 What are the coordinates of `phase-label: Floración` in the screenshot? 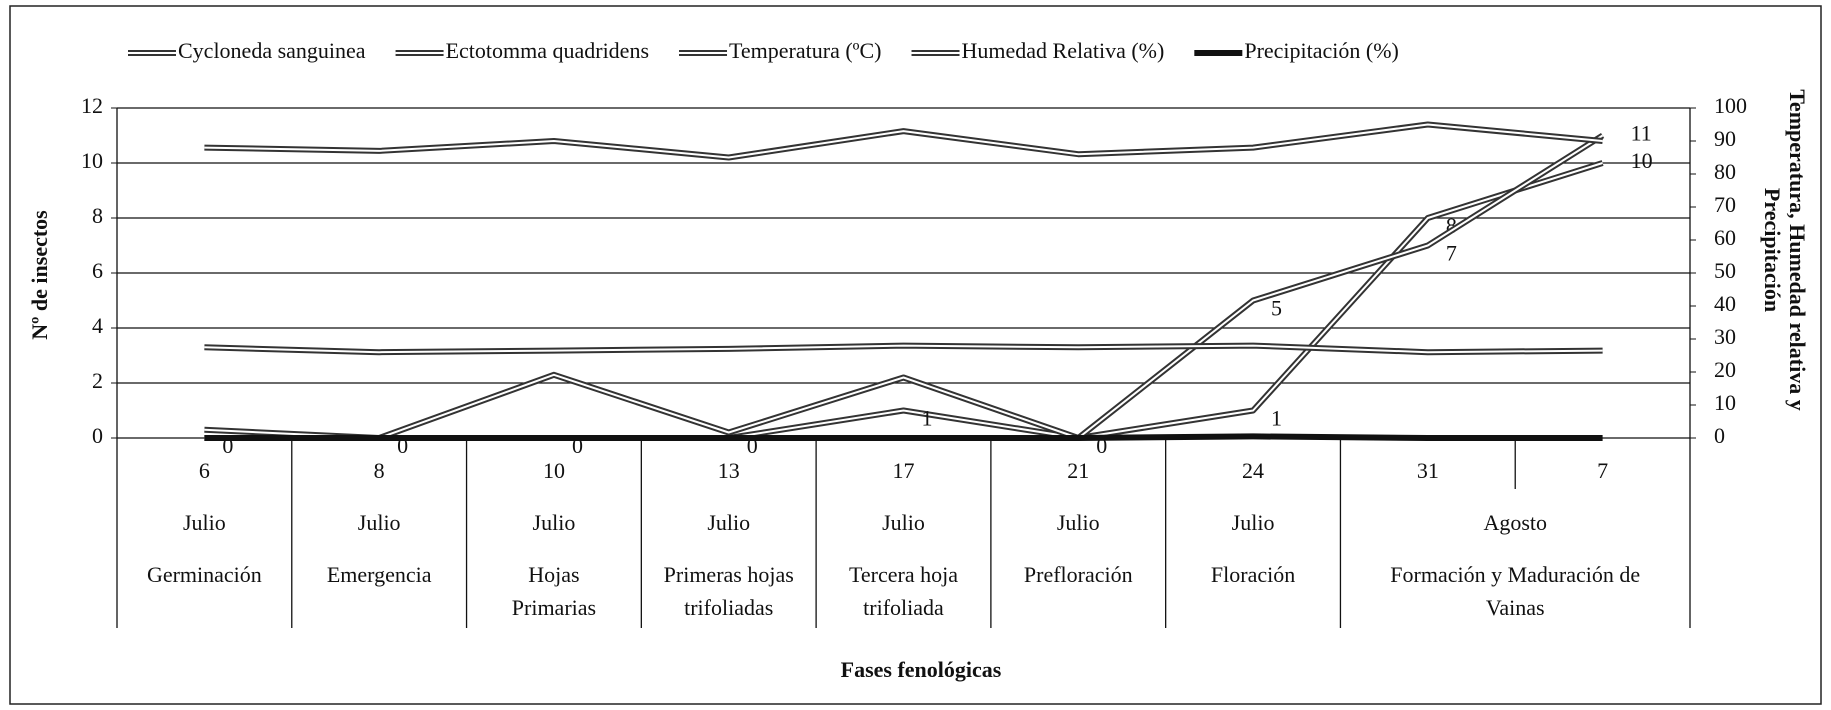 It's located at (1253, 574).